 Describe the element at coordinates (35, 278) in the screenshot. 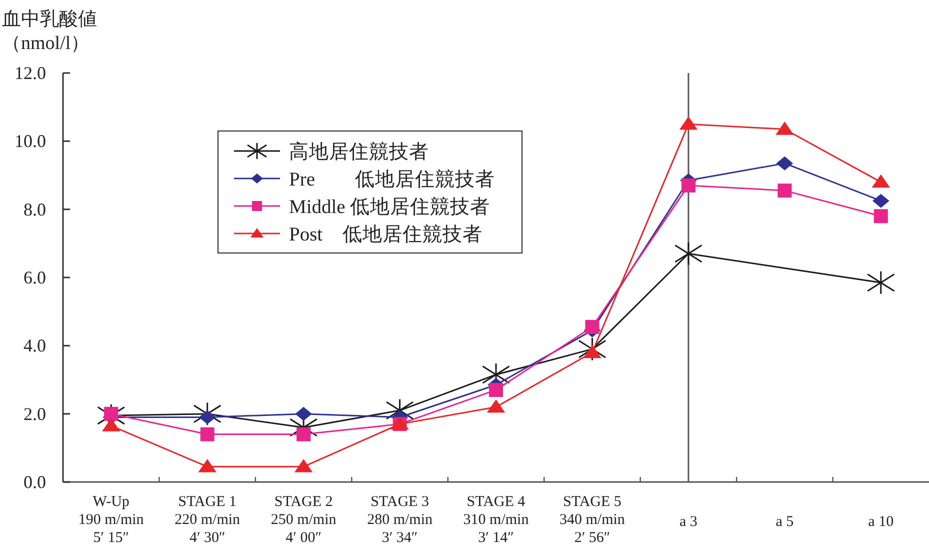

I see `y-tick-label: 6.0` at that location.